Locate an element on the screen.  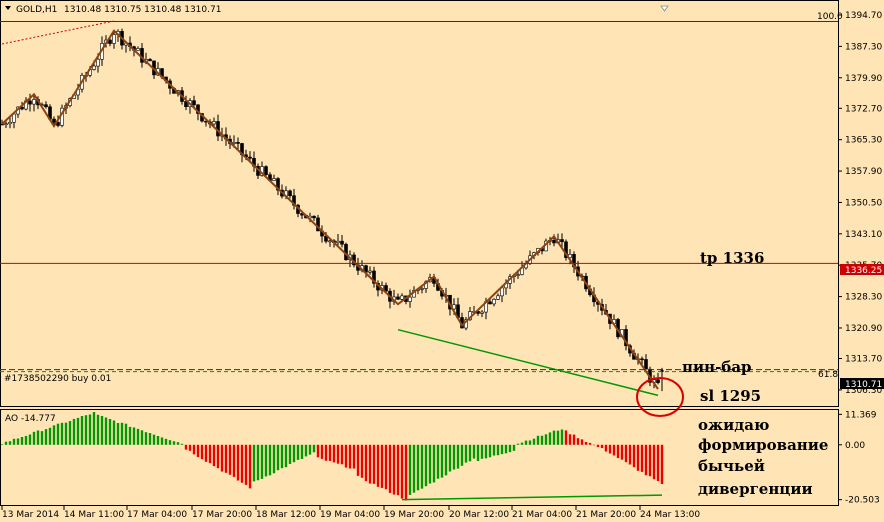
note-line-3: бычьей is located at coordinates (731, 466).